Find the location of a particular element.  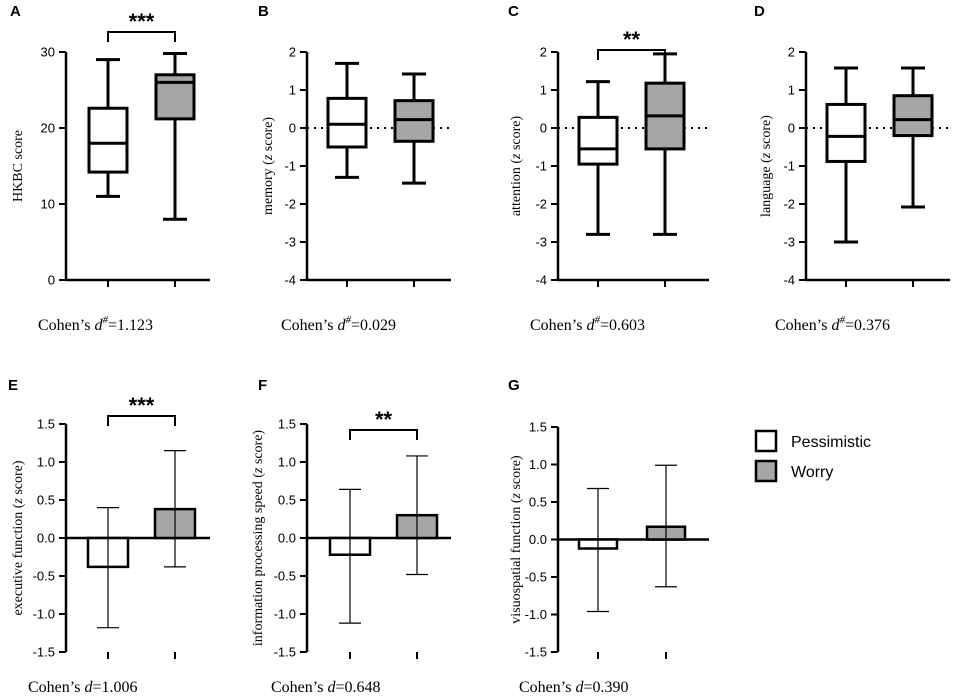

y-axis-label-text: HKBC score is located at coordinates (18, 166).